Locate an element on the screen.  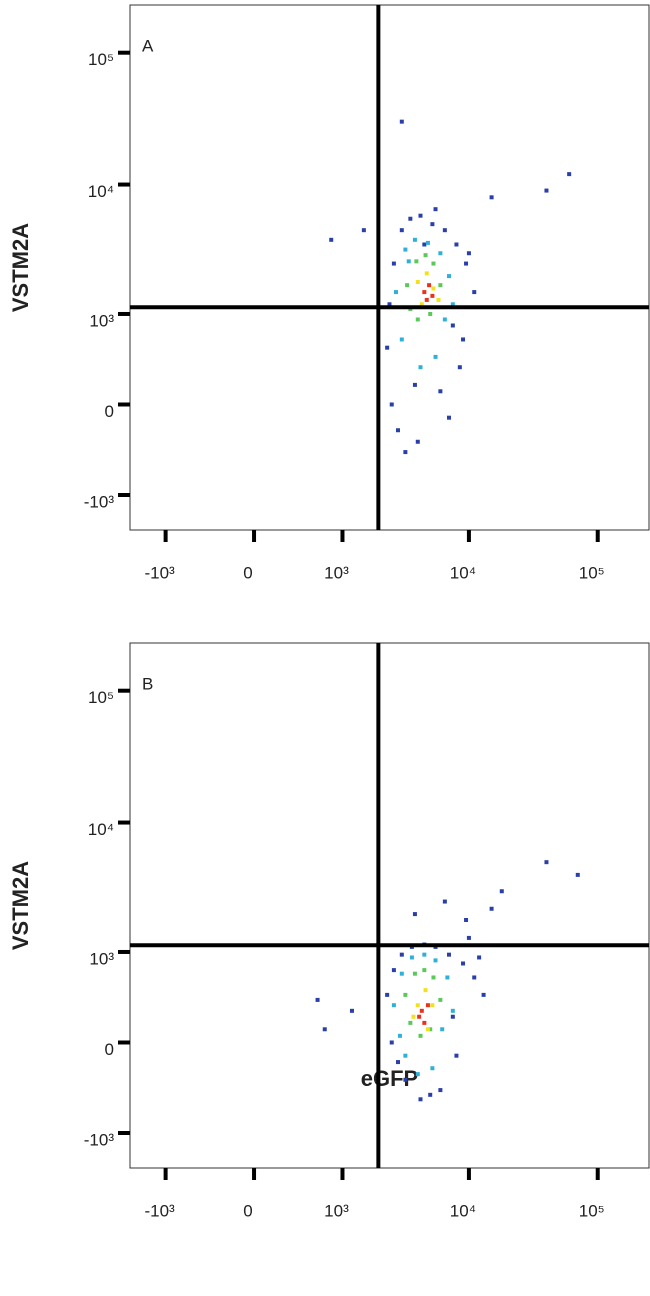
x-tick-label: 10⁴ is located at coordinates (463, 572).